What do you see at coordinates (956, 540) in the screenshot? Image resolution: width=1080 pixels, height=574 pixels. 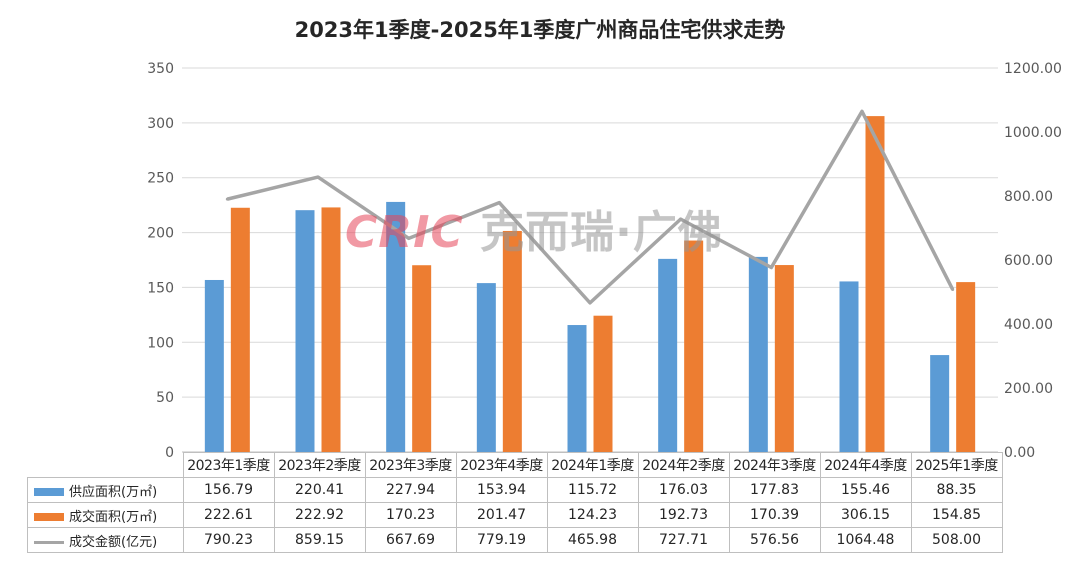 I see `table-cell: 508.00` at bounding box center [956, 540].